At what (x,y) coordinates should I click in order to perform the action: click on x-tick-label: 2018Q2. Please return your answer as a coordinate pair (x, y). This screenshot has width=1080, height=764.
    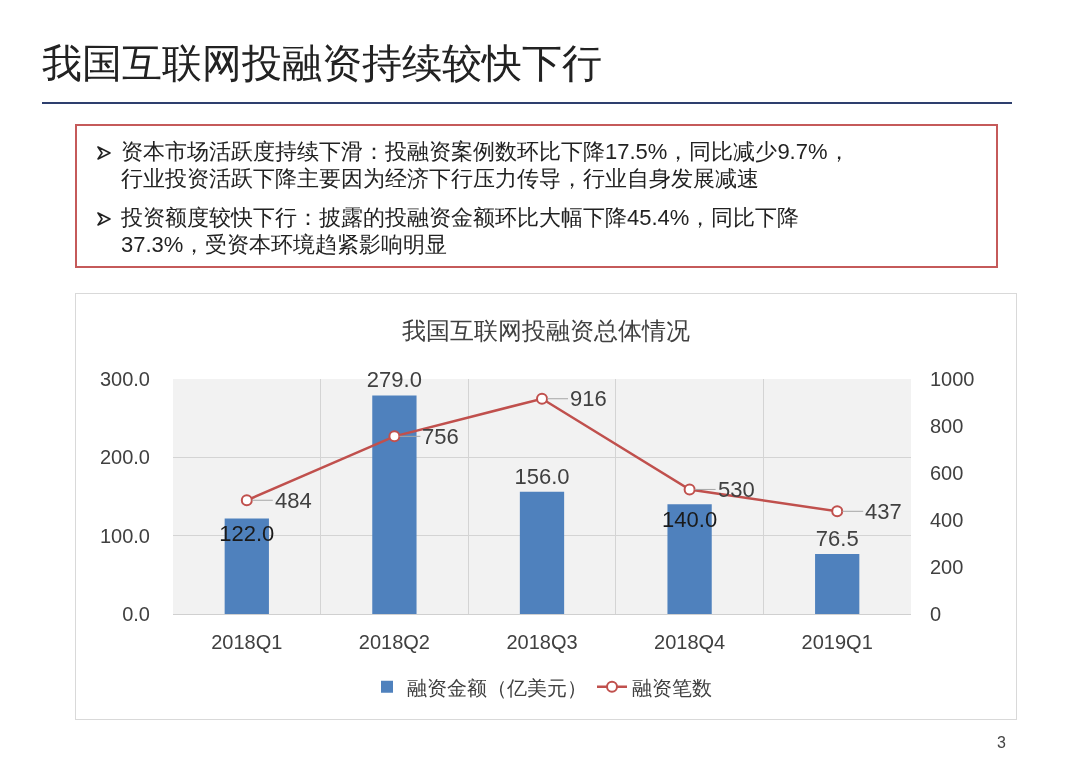
    Looking at the image, I should click on (394, 642).